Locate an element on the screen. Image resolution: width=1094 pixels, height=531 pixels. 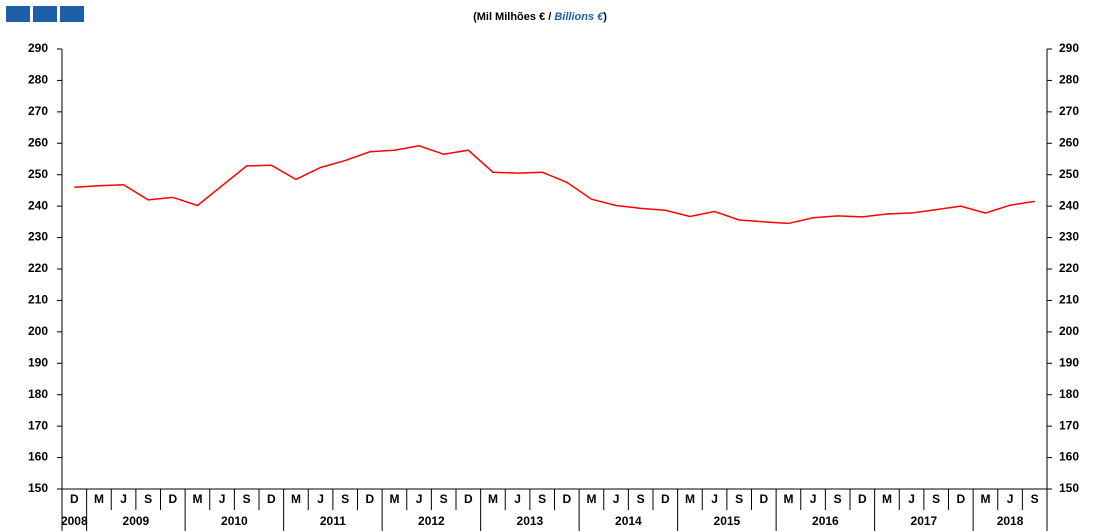
y-tick-label: 270 is located at coordinates (38, 111).